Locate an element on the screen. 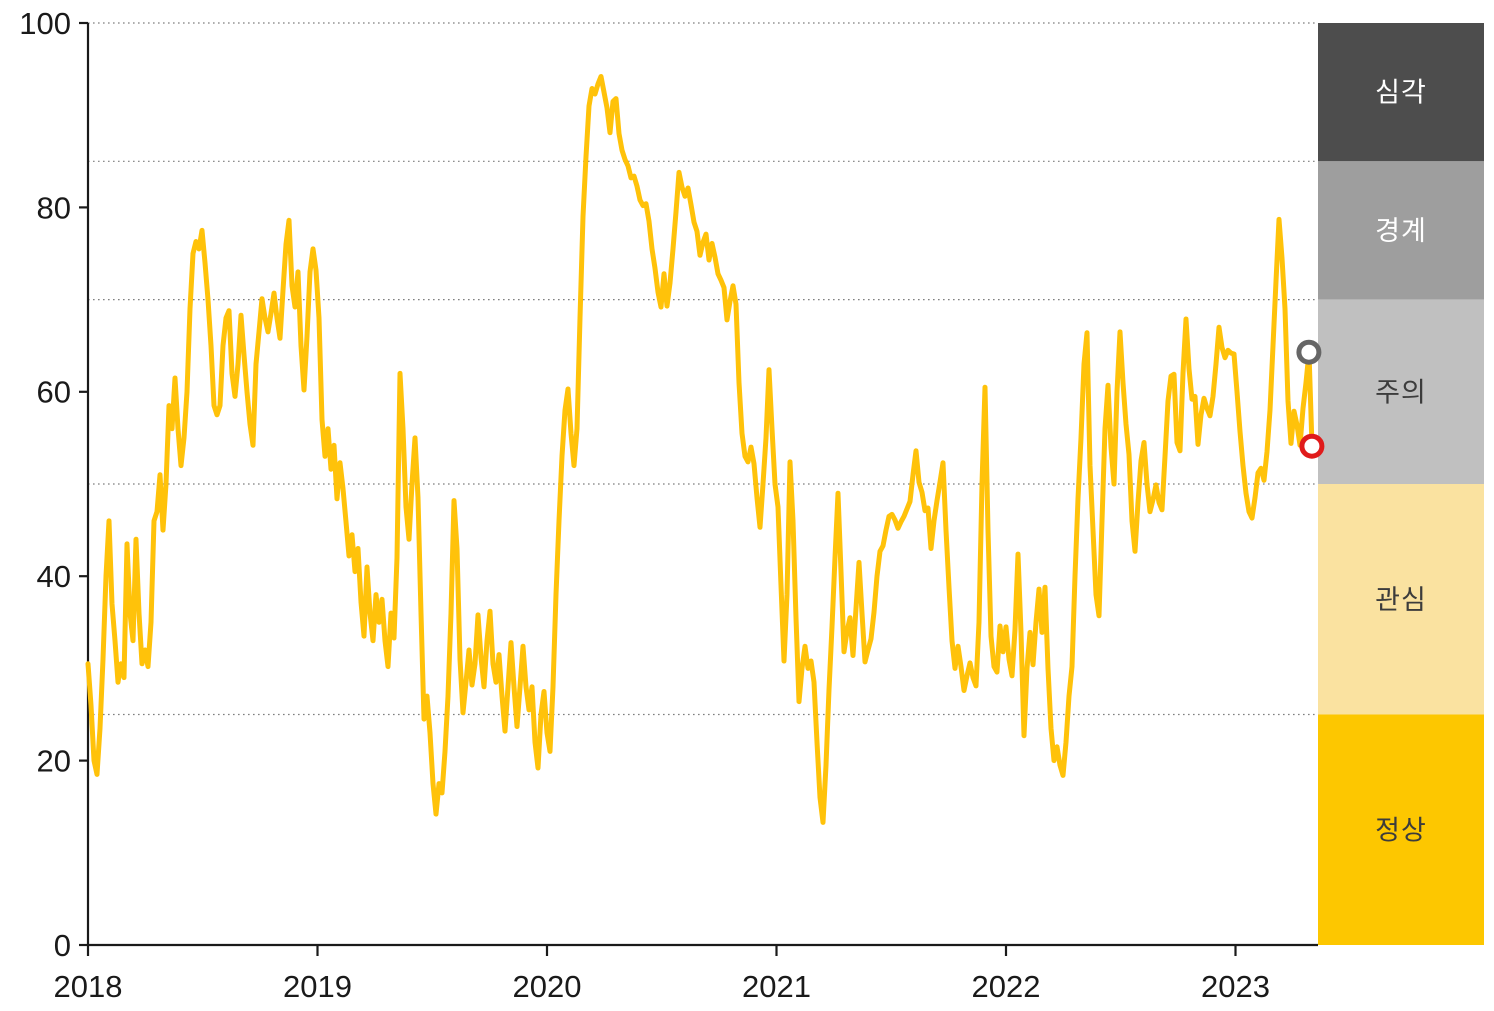 This screenshot has height=1011, width=1494. x-tick-label-2019: 2019 is located at coordinates (317, 986).